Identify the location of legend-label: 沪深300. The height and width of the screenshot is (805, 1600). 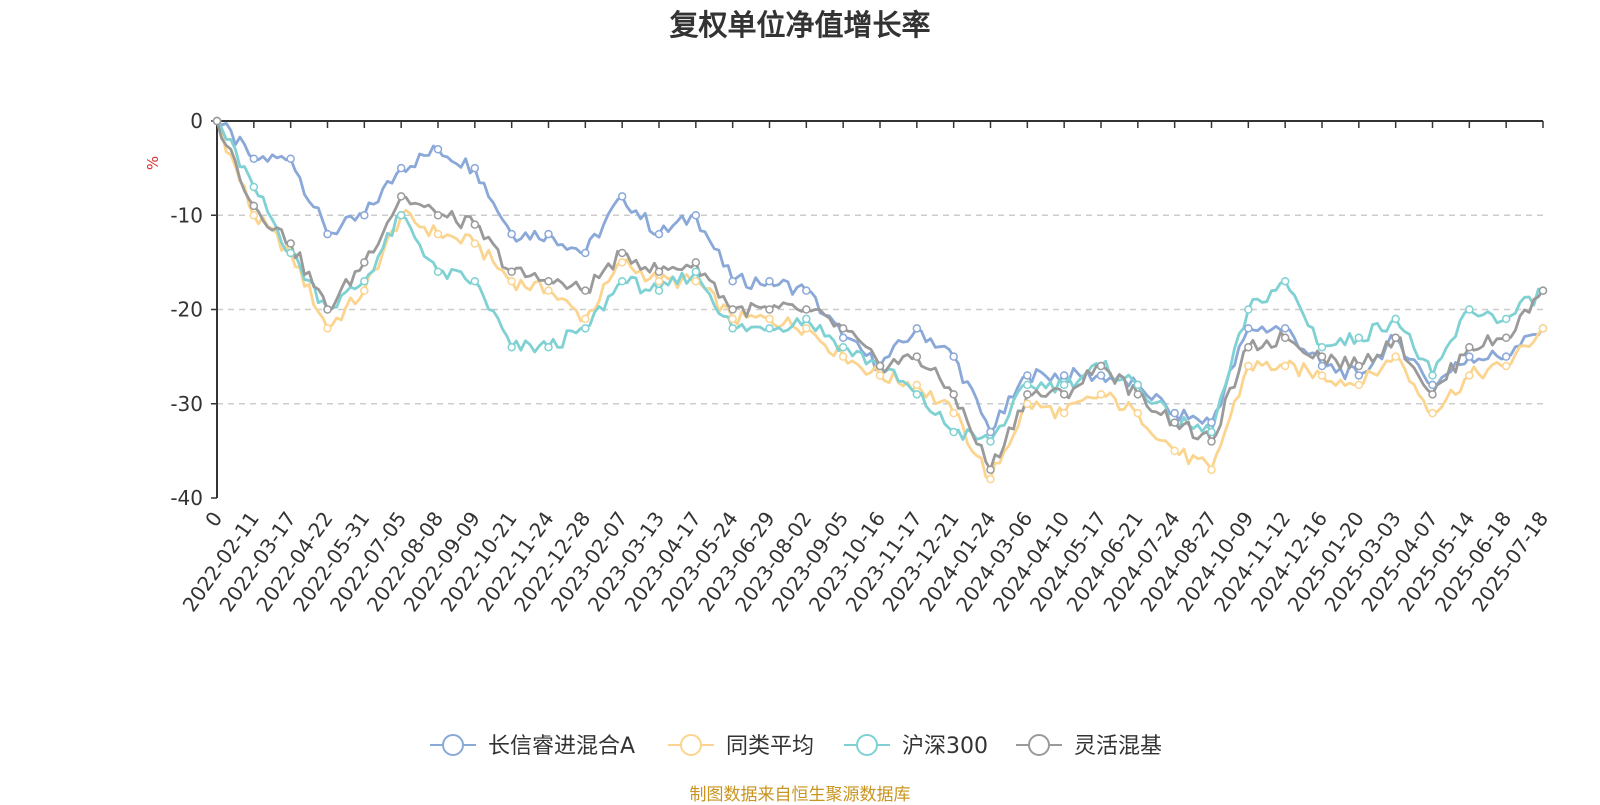
(945, 746).